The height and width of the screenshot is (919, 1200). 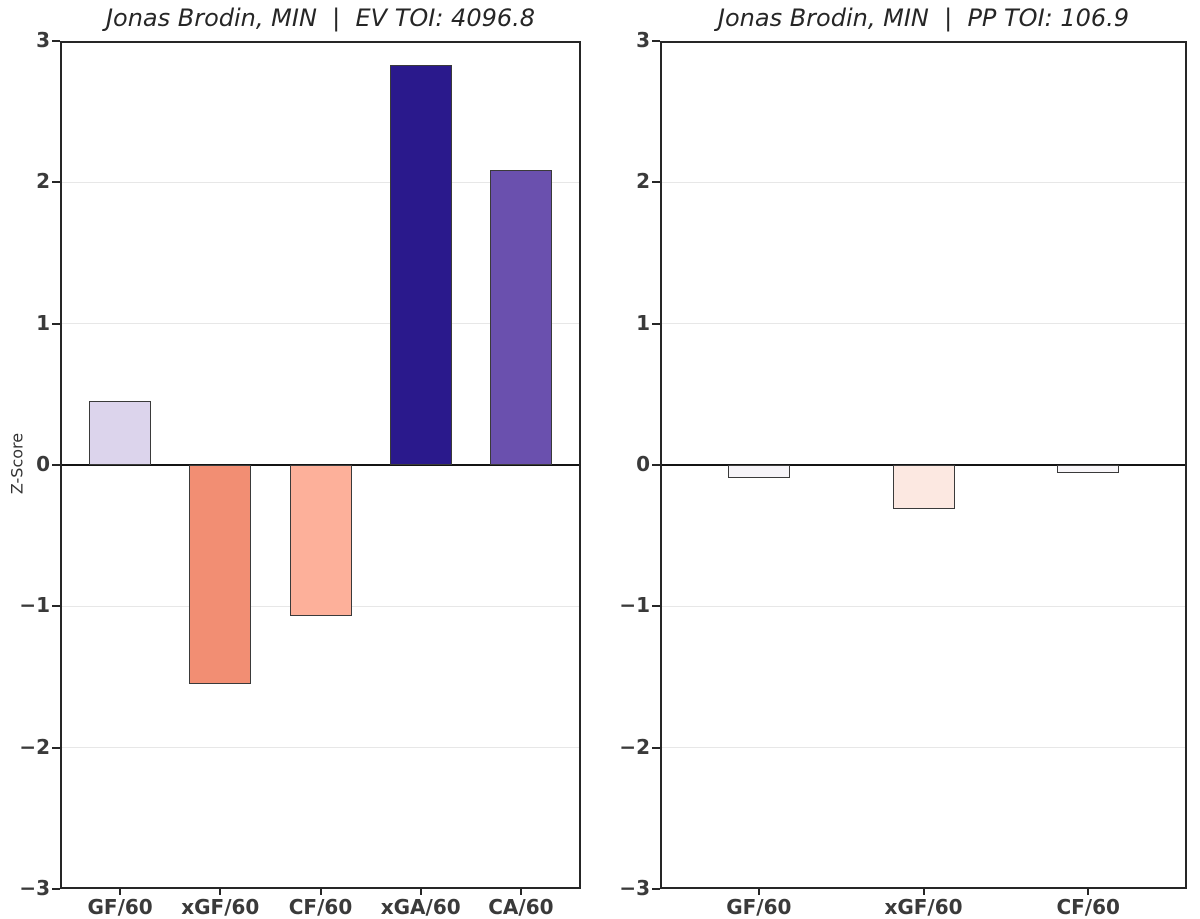 I want to click on ev-chart-title: Jonas Brodin, MIN | EV TOI: 4096.8, so click(x=320, y=18).